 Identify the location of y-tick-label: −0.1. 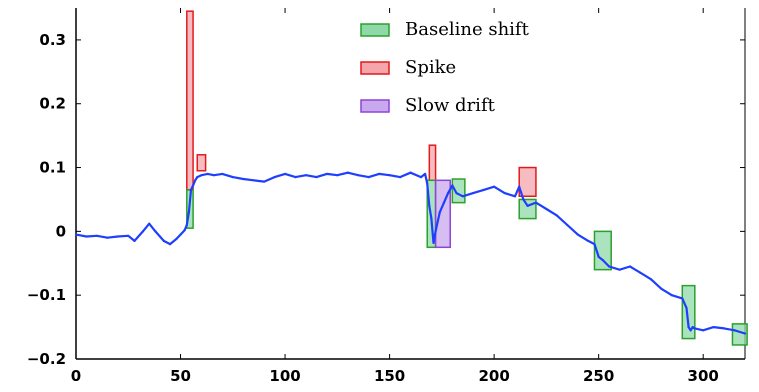
(46, 295).